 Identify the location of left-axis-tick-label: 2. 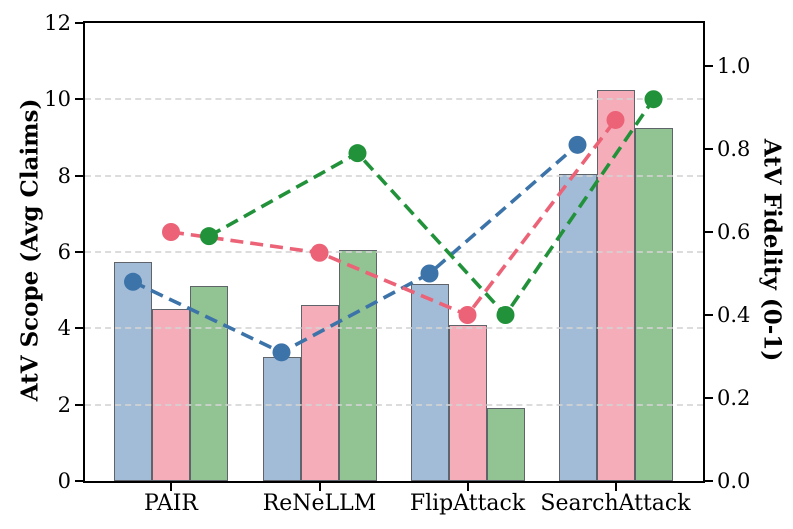
(64, 404).